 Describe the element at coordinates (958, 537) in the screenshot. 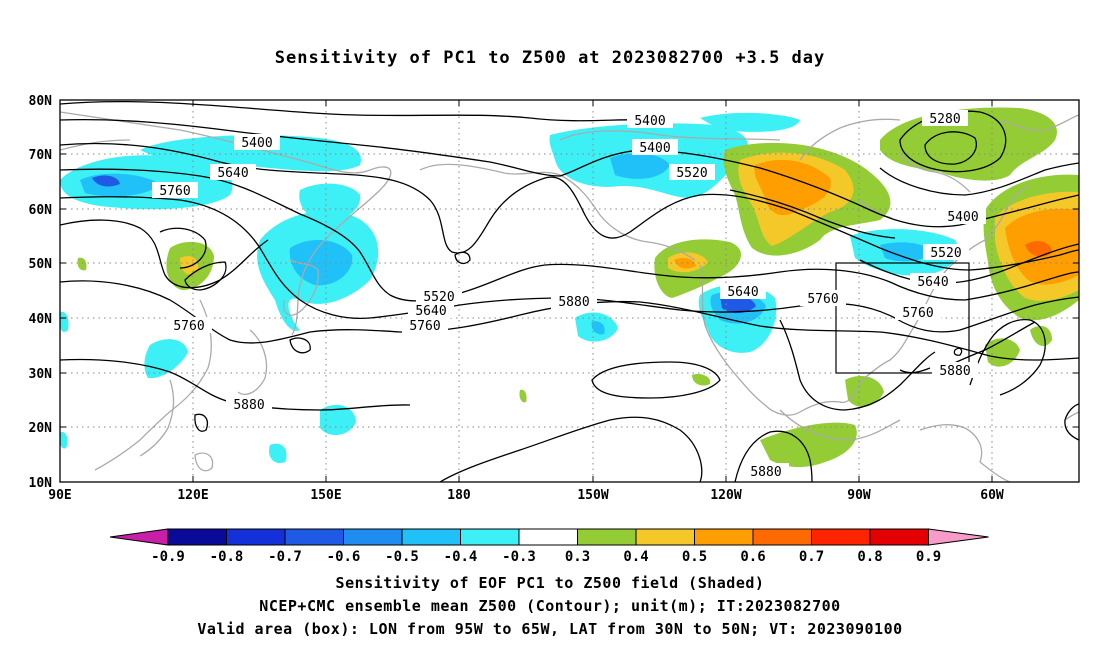

I see `colorbar-arrow-max` at that location.